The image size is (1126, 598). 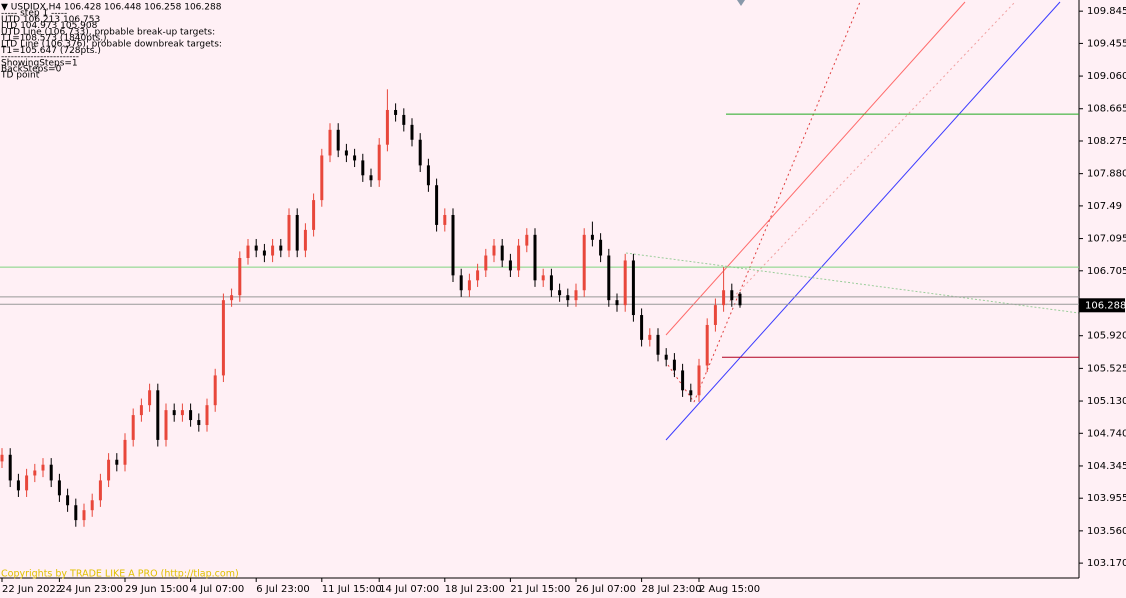 What do you see at coordinates (1106, 433) in the screenshot?
I see `y-tick-label: 104.740` at bounding box center [1106, 433].